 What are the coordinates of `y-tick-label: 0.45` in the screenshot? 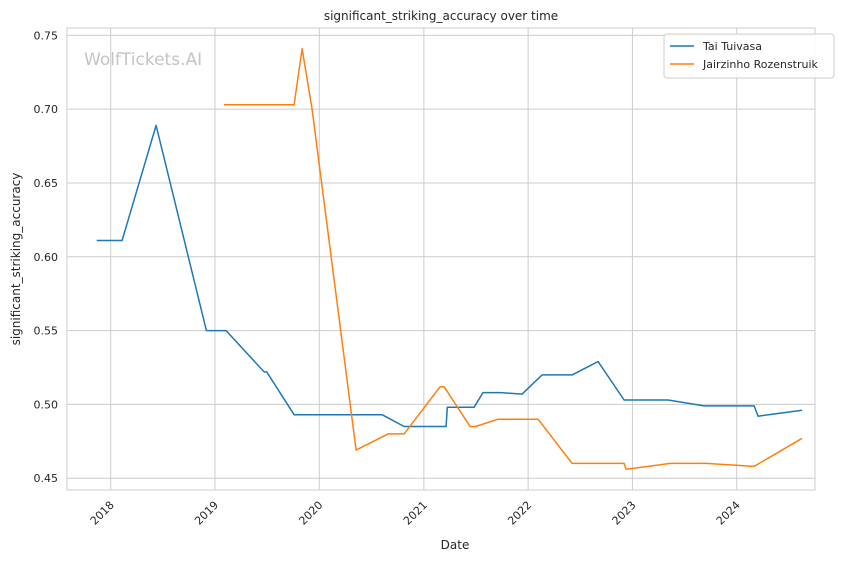 It's located at (46, 478).